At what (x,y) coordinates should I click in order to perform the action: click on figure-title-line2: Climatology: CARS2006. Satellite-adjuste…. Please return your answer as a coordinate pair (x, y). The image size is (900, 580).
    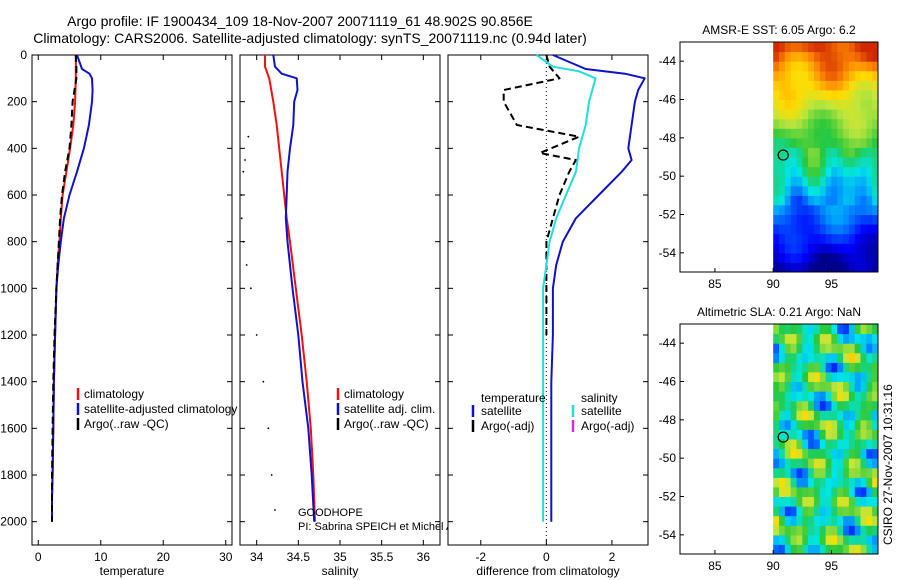
    Looking at the image, I should click on (310, 38).